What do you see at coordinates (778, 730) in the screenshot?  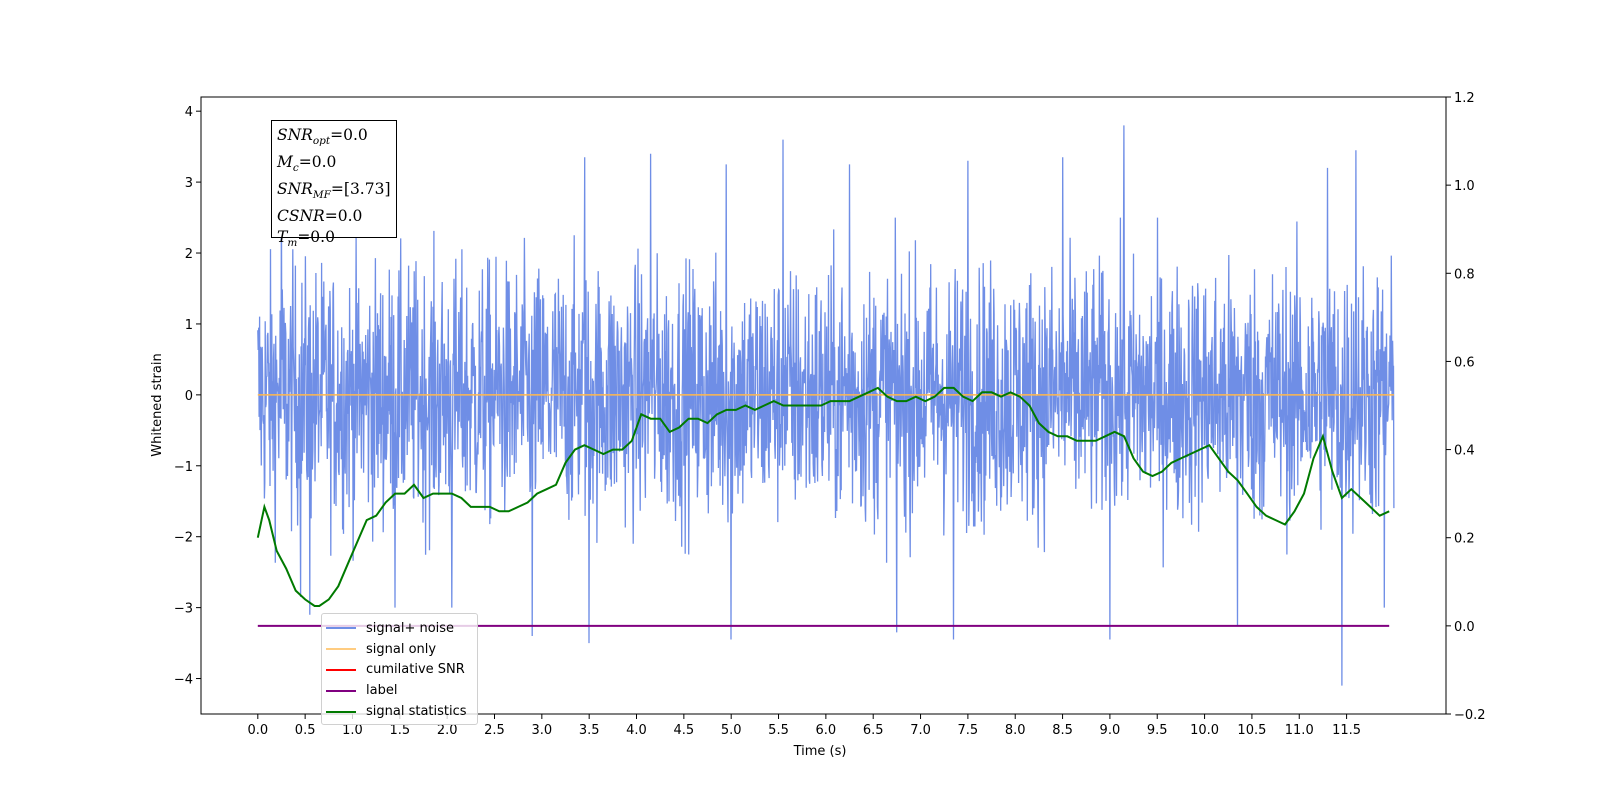 I see `x-tick-label: 5.5` at bounding box center [778, 730].